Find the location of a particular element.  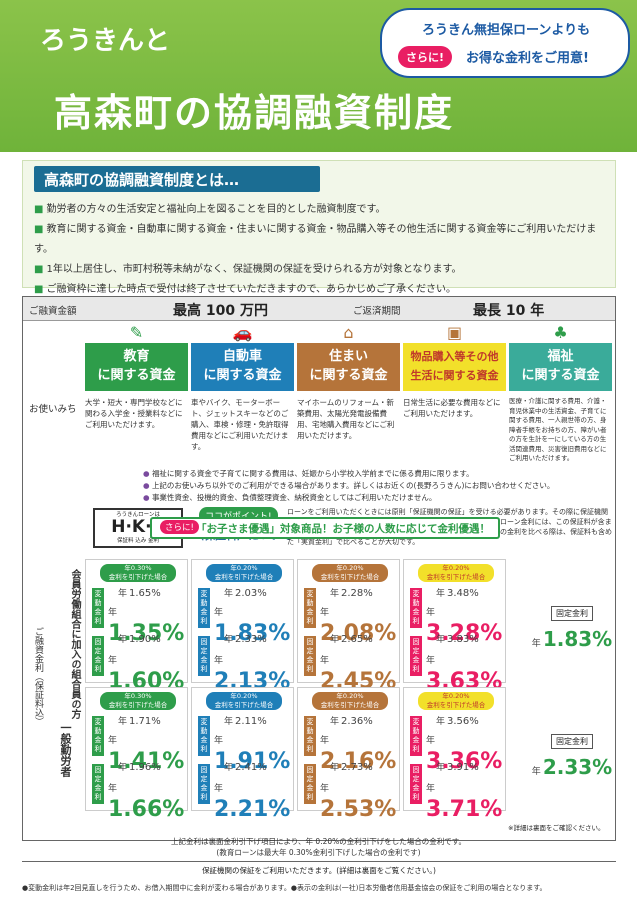

fixed-label: 固定金利 is located at coordinates (572, 613).